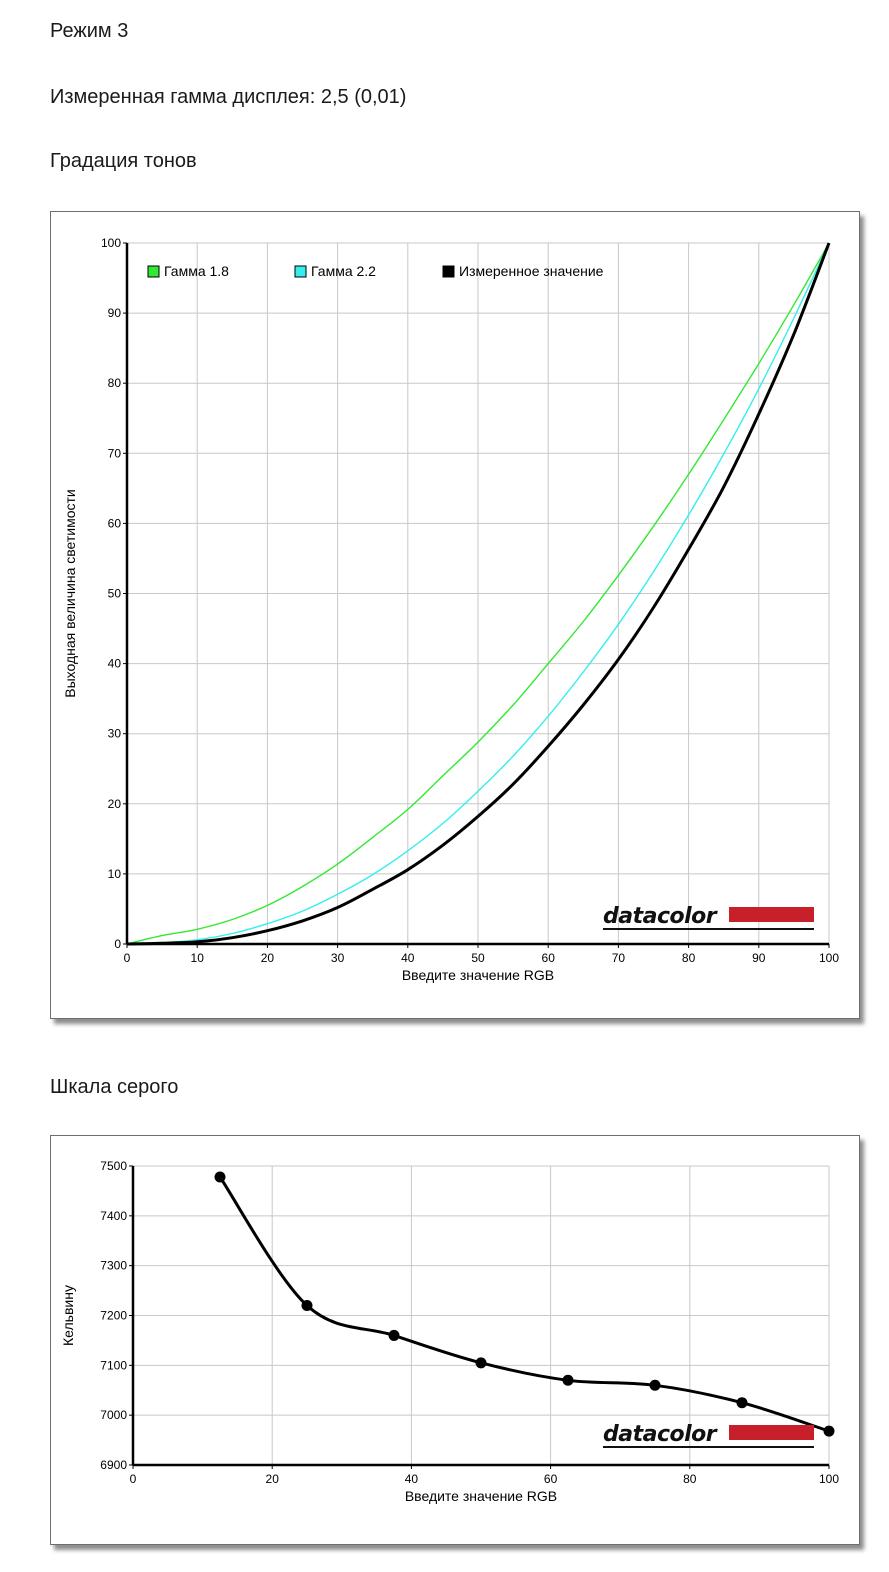 The width and height of the screenshot is (889, 1572). Describe the element at coordinates (115, 383) in the screenshot. I see `y-tick-label: 80` at that location.